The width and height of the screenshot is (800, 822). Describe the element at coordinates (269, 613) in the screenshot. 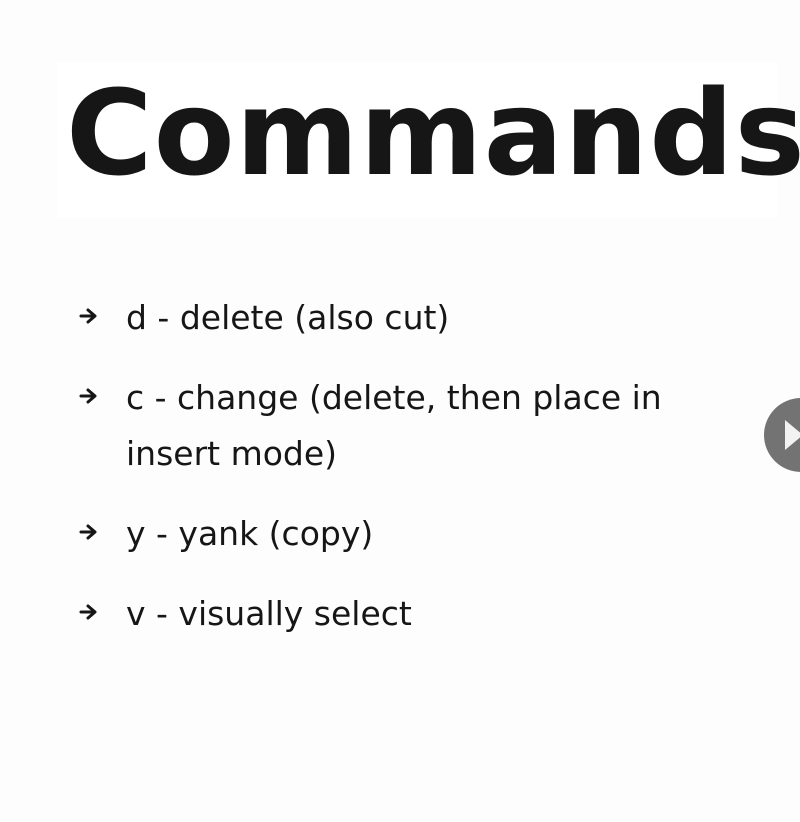

I see `bullet-text: v - visually select` at that location.